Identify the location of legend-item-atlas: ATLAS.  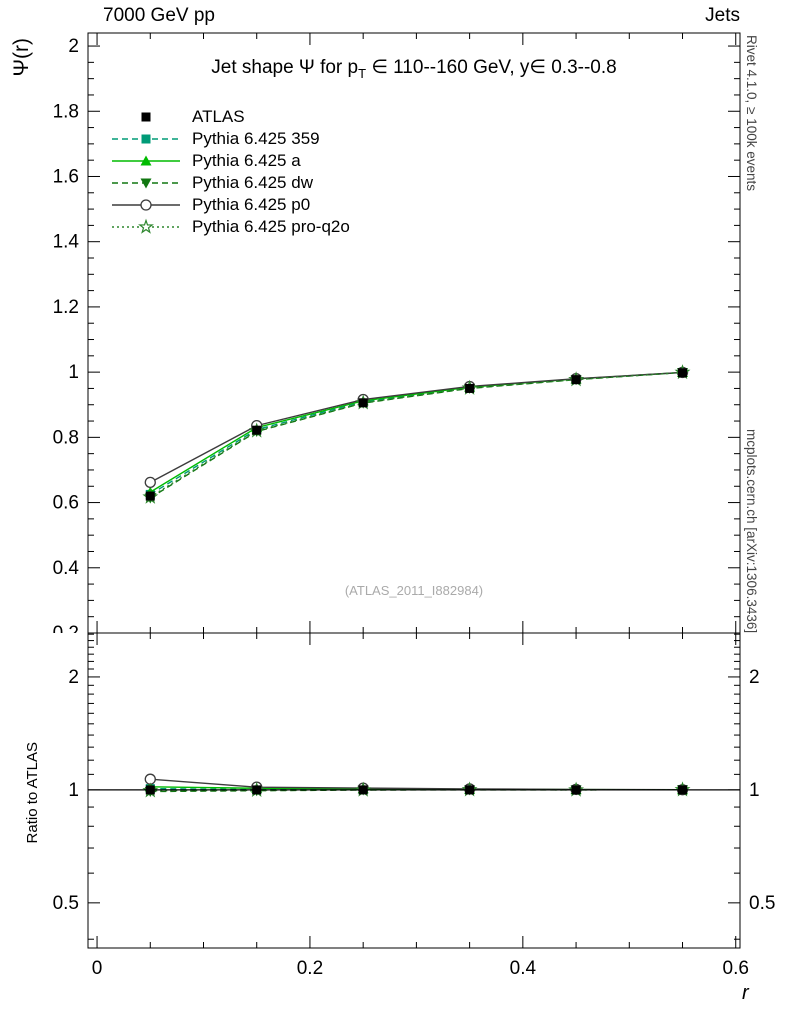
(230, 117).